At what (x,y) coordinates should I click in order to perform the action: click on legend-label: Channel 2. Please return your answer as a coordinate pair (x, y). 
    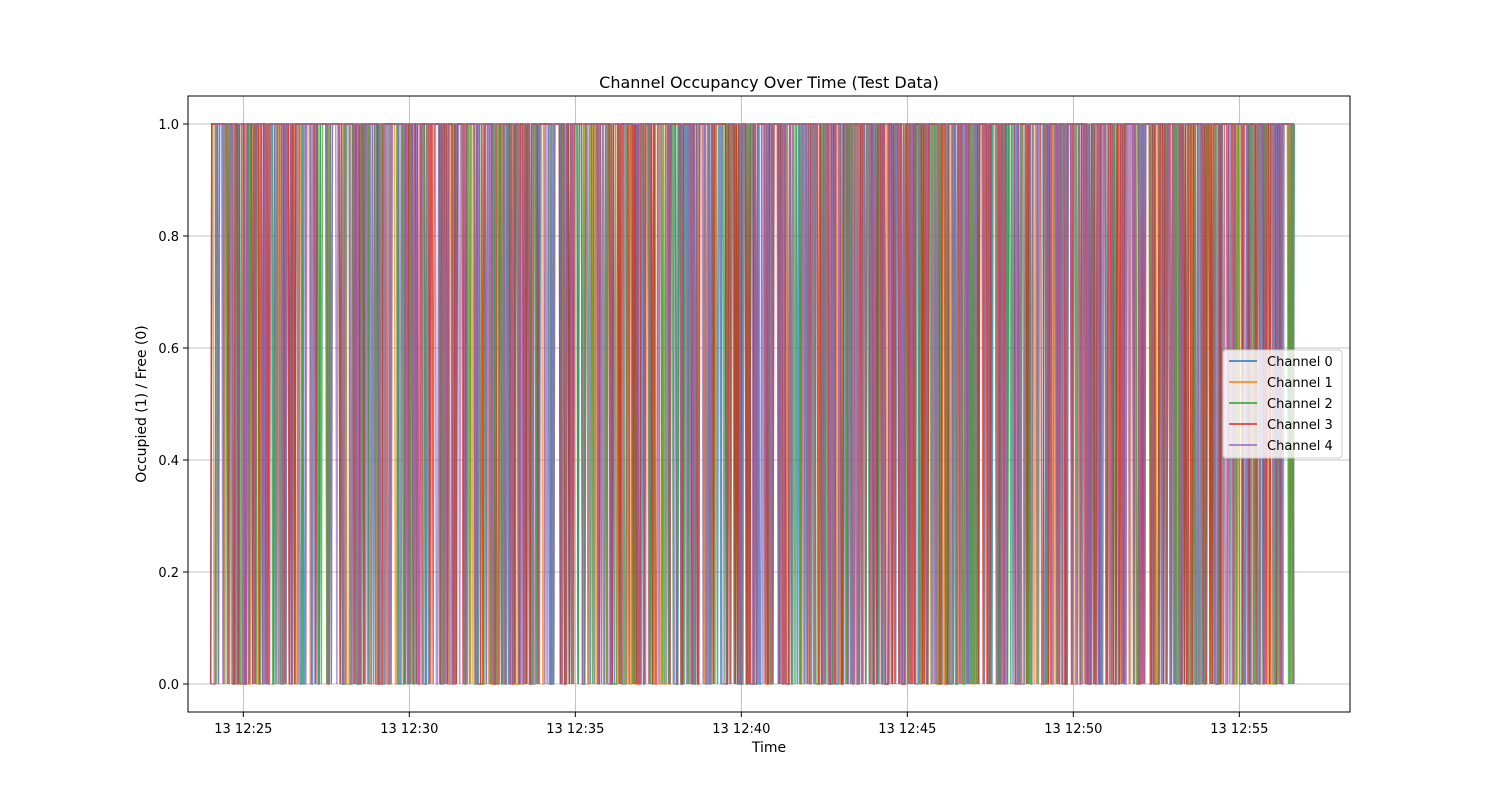
    Looking at the image, I should click on (1300, 404).